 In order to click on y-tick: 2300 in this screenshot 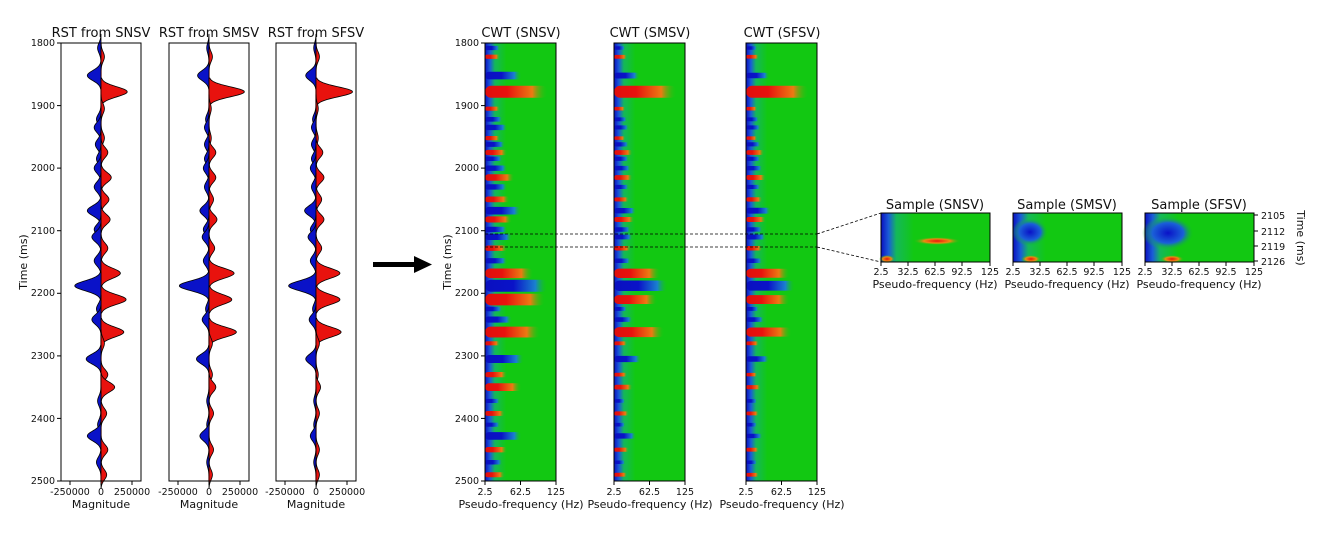, I will do `click(470, 356)`.